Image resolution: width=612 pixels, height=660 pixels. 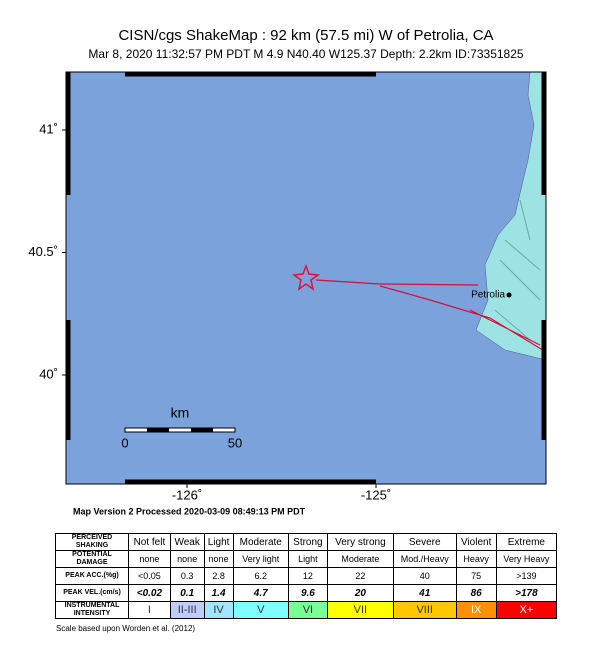 What do you see at coordinates (92, 576) in the screenshot?
I see `row-label: PEAK ACC.(%g)` at bounding box center [92, 576].